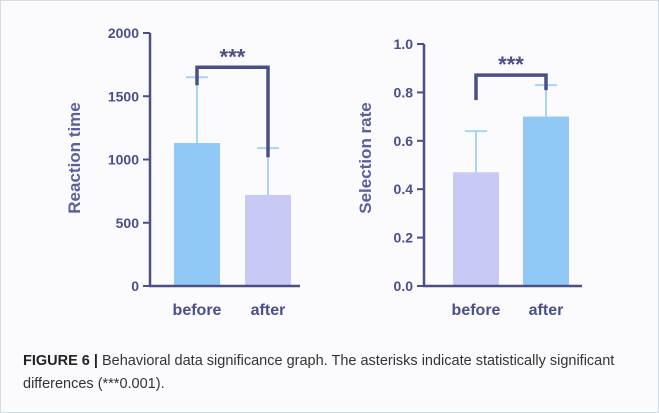 The width and height of the screenshot is (659, 413). Describe the element at coordinates (404, 286) in the screenshot. I see `selection-rate-y-tick-label: 0.0` at that location.